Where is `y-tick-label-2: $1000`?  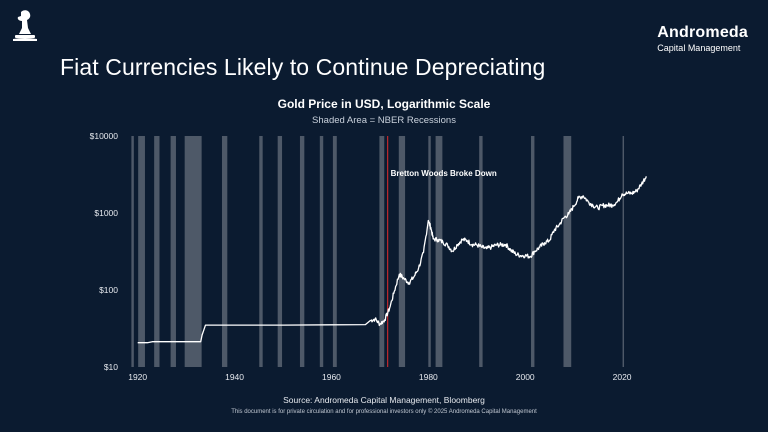
y-tick-label-2: $1000 is located at coordinates (106, 213).